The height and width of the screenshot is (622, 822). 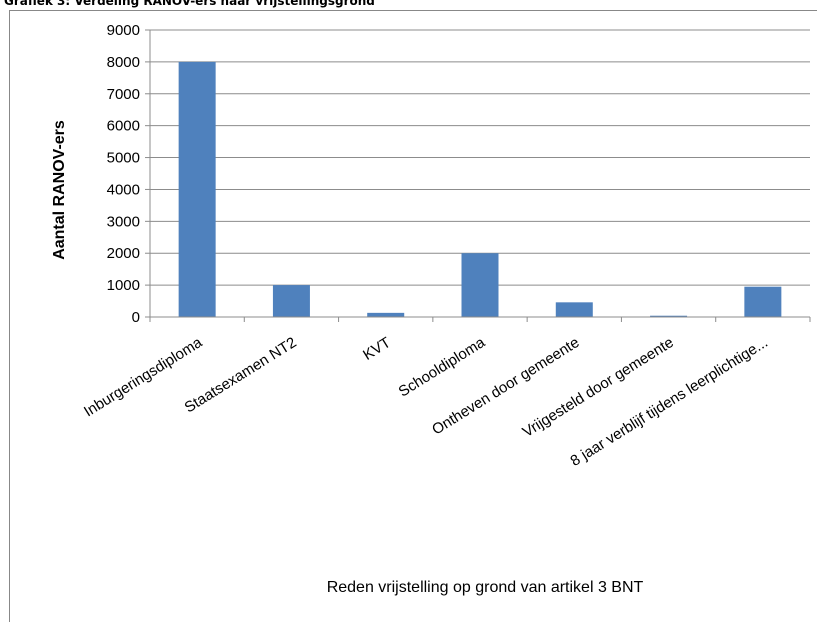 I want to click on y-tick-label: 7000, so click(x=123, y=94).